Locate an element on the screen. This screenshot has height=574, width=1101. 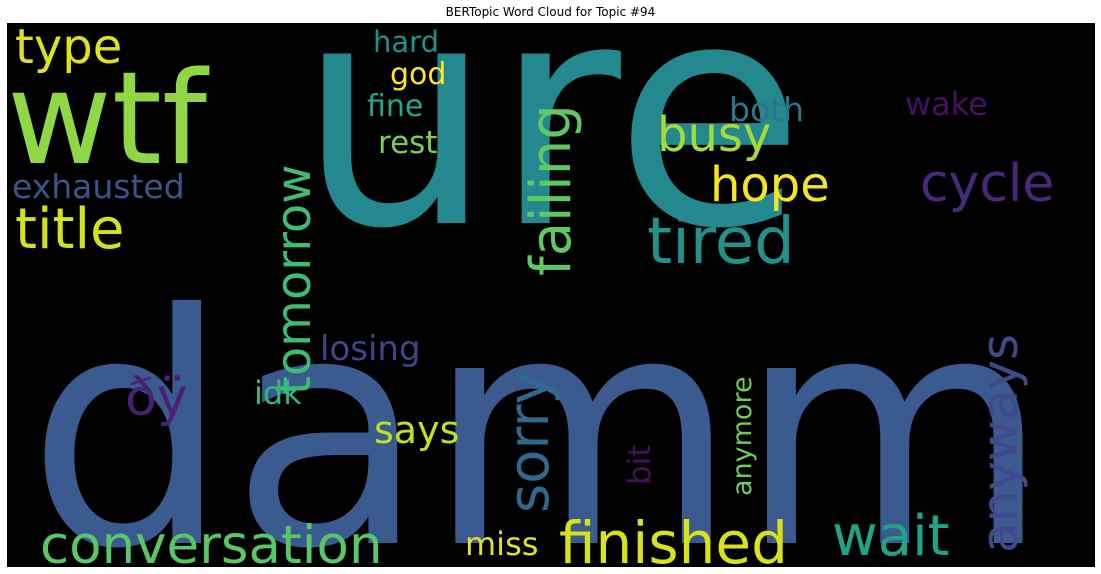
word-16: cycle is located at coordinates (987, 184).